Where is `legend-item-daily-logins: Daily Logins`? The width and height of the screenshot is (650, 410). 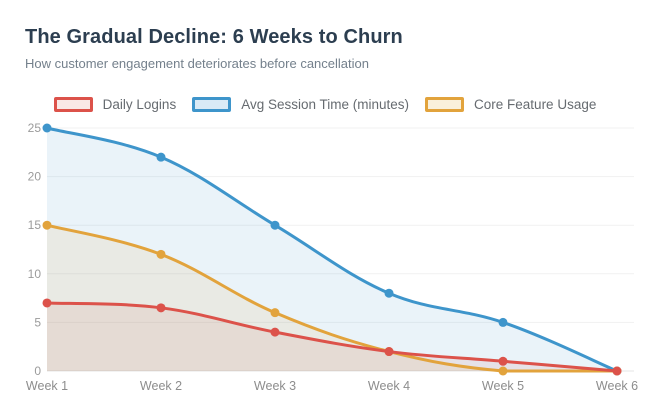 legend-item-daily-logins: Daily Logins is located at coordinates (115, 104).